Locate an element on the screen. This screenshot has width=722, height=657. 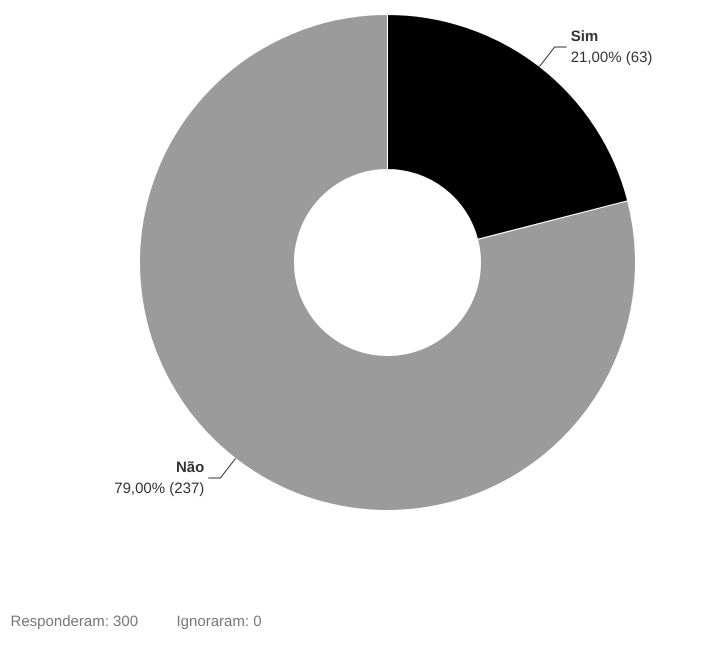
data-label: 21,00% (63) is located at coordinates (611, 57).